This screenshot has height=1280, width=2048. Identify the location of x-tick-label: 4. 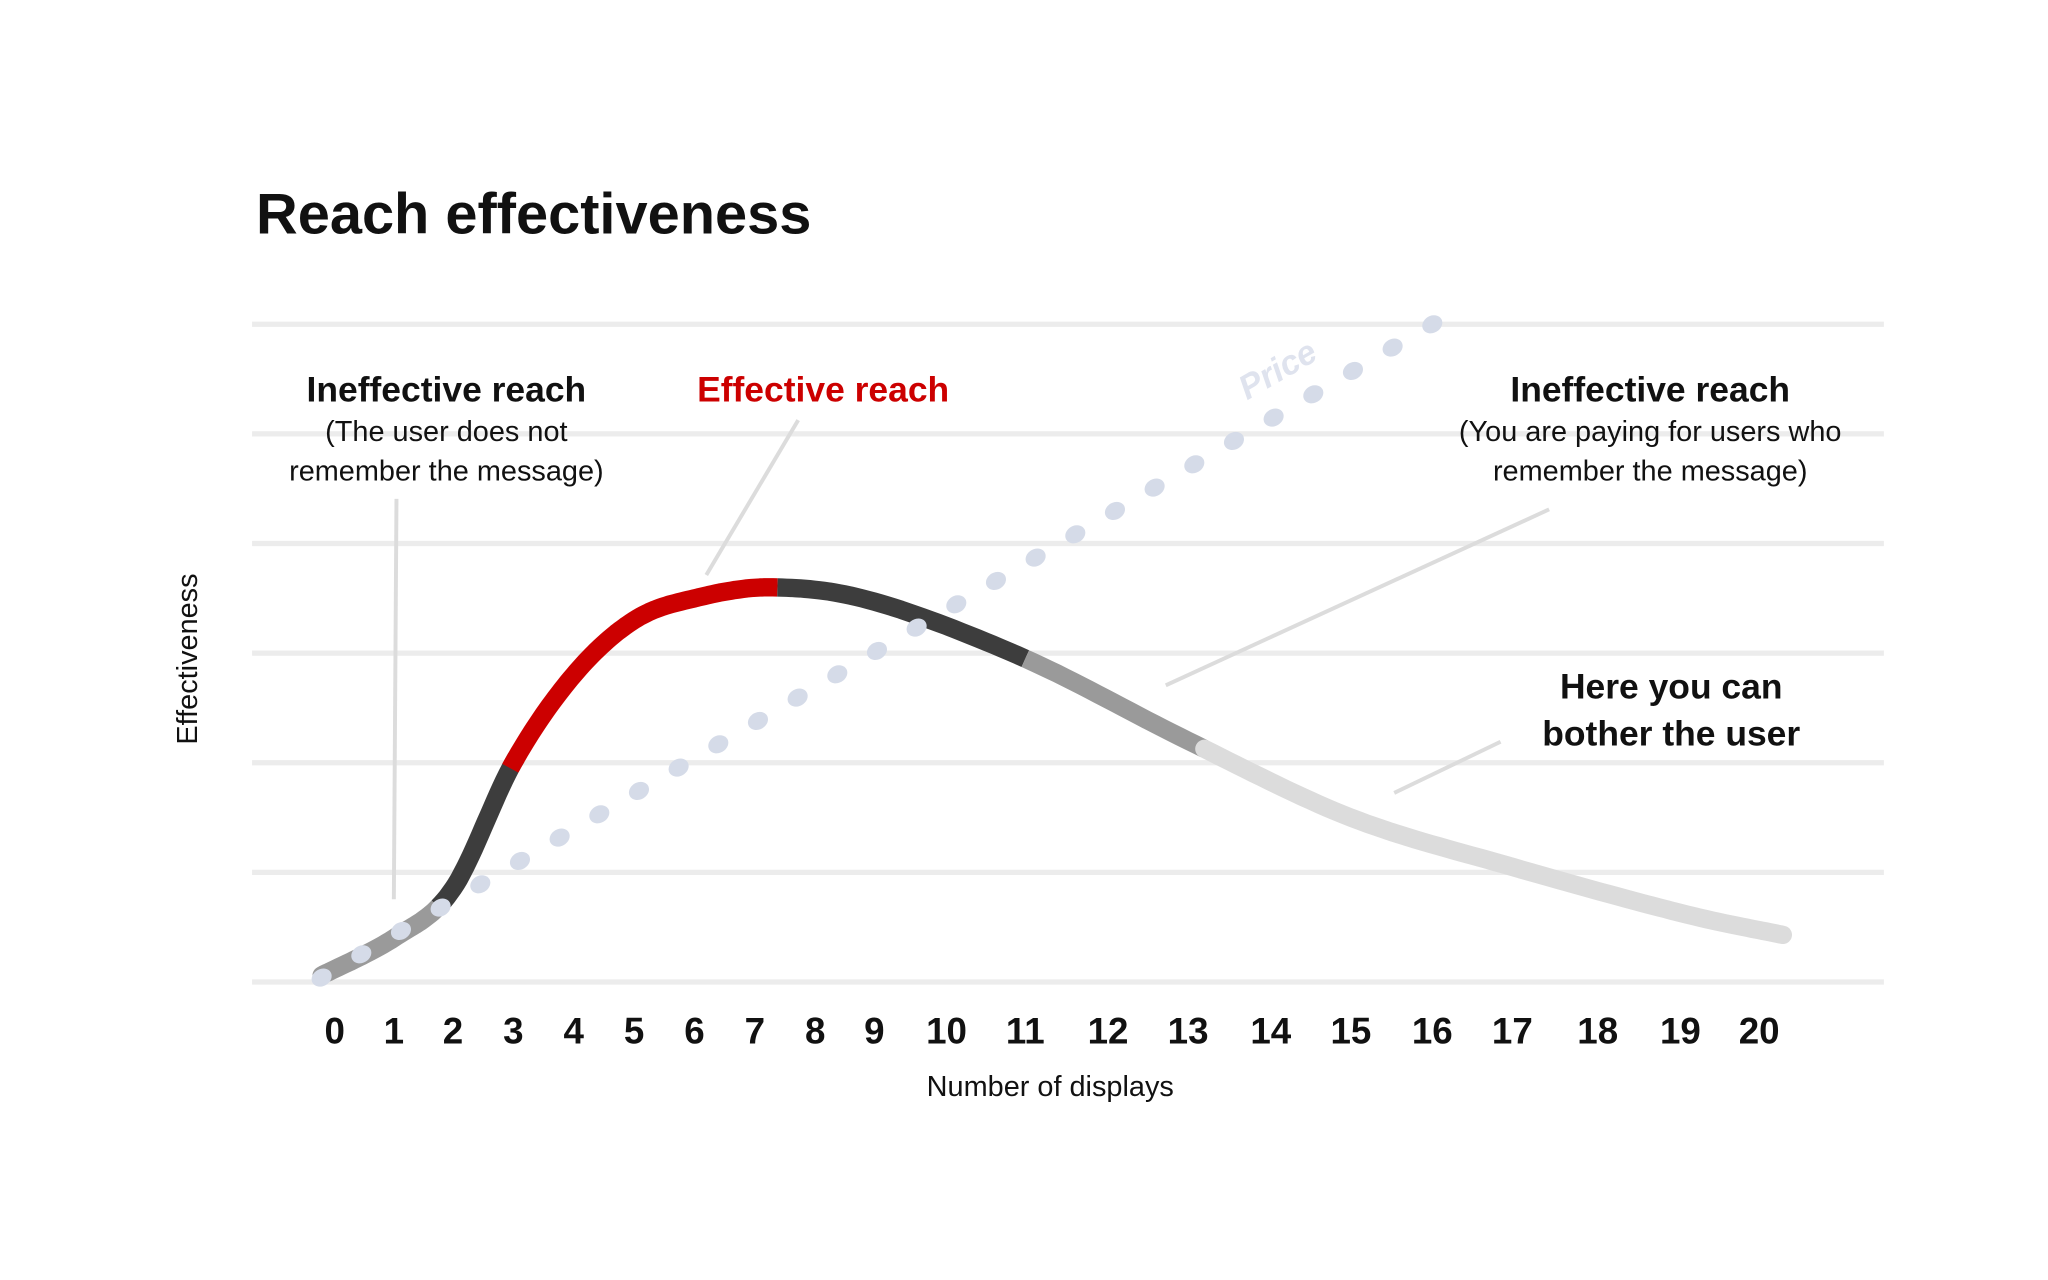
(573, 1031).